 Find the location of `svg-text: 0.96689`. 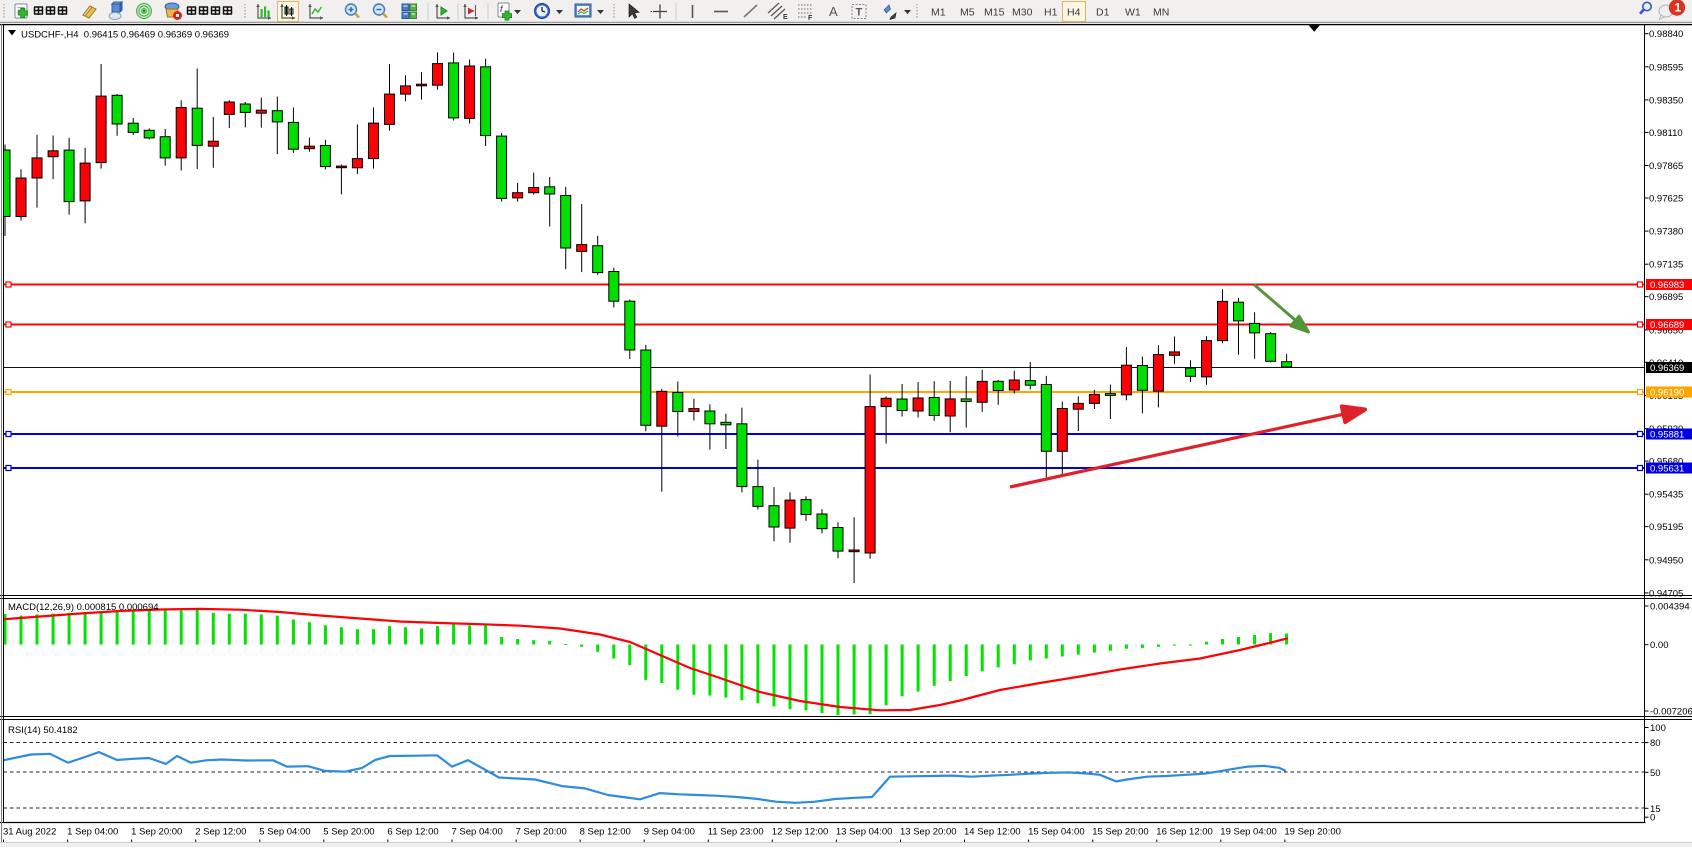

svg-text: 0.96689 is located at coordinates (1667, 325).